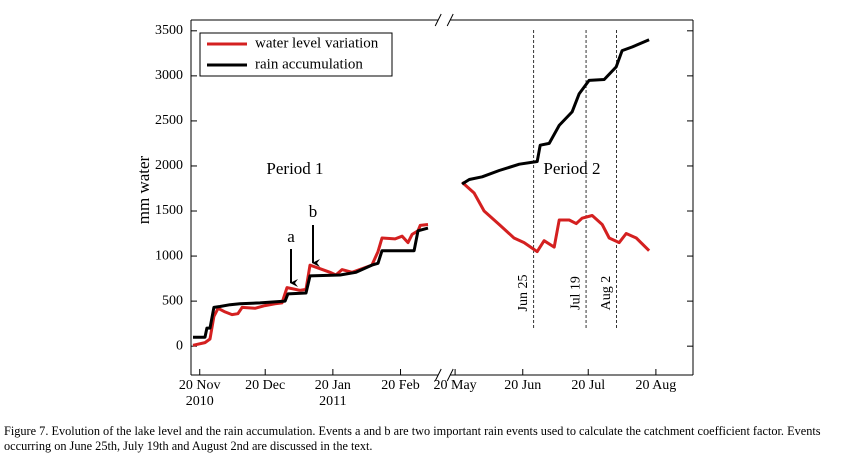  What do you see at coordinates (169, 75) in the screenshot?
I see `y-tick-label: 3000` at bounding box center [169, 75].